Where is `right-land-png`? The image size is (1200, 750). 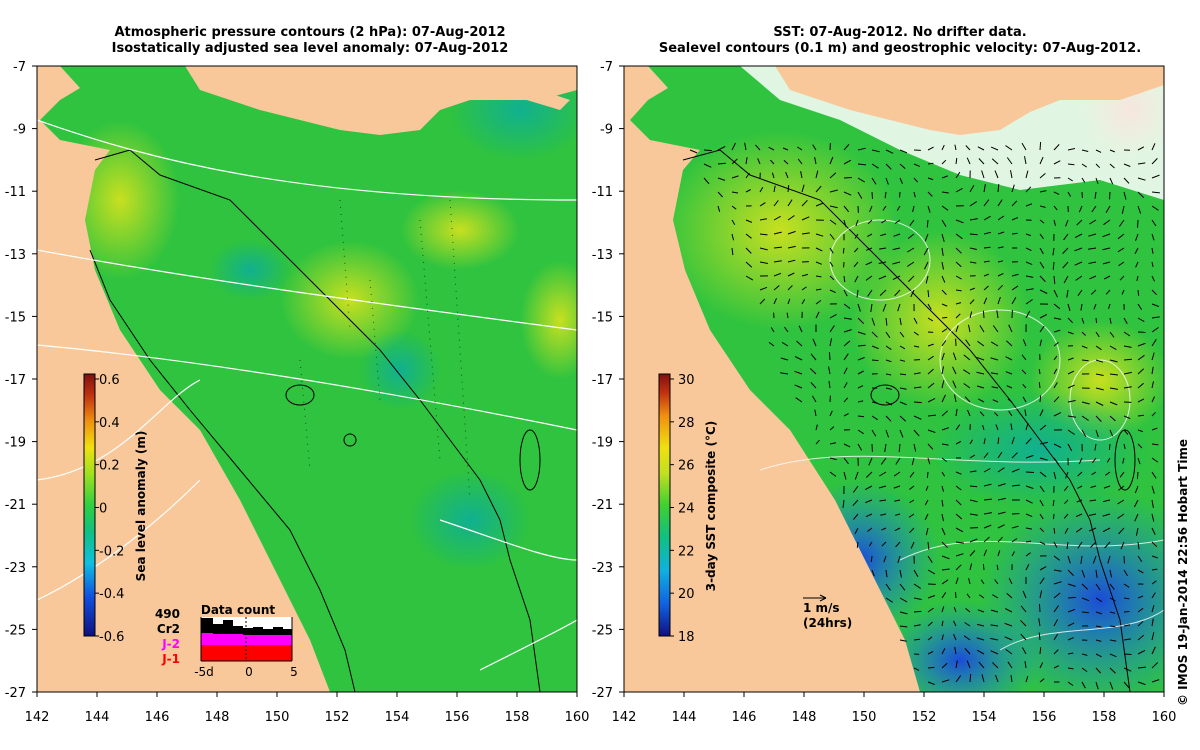 right-land-png is located at coordinates (969, 100).